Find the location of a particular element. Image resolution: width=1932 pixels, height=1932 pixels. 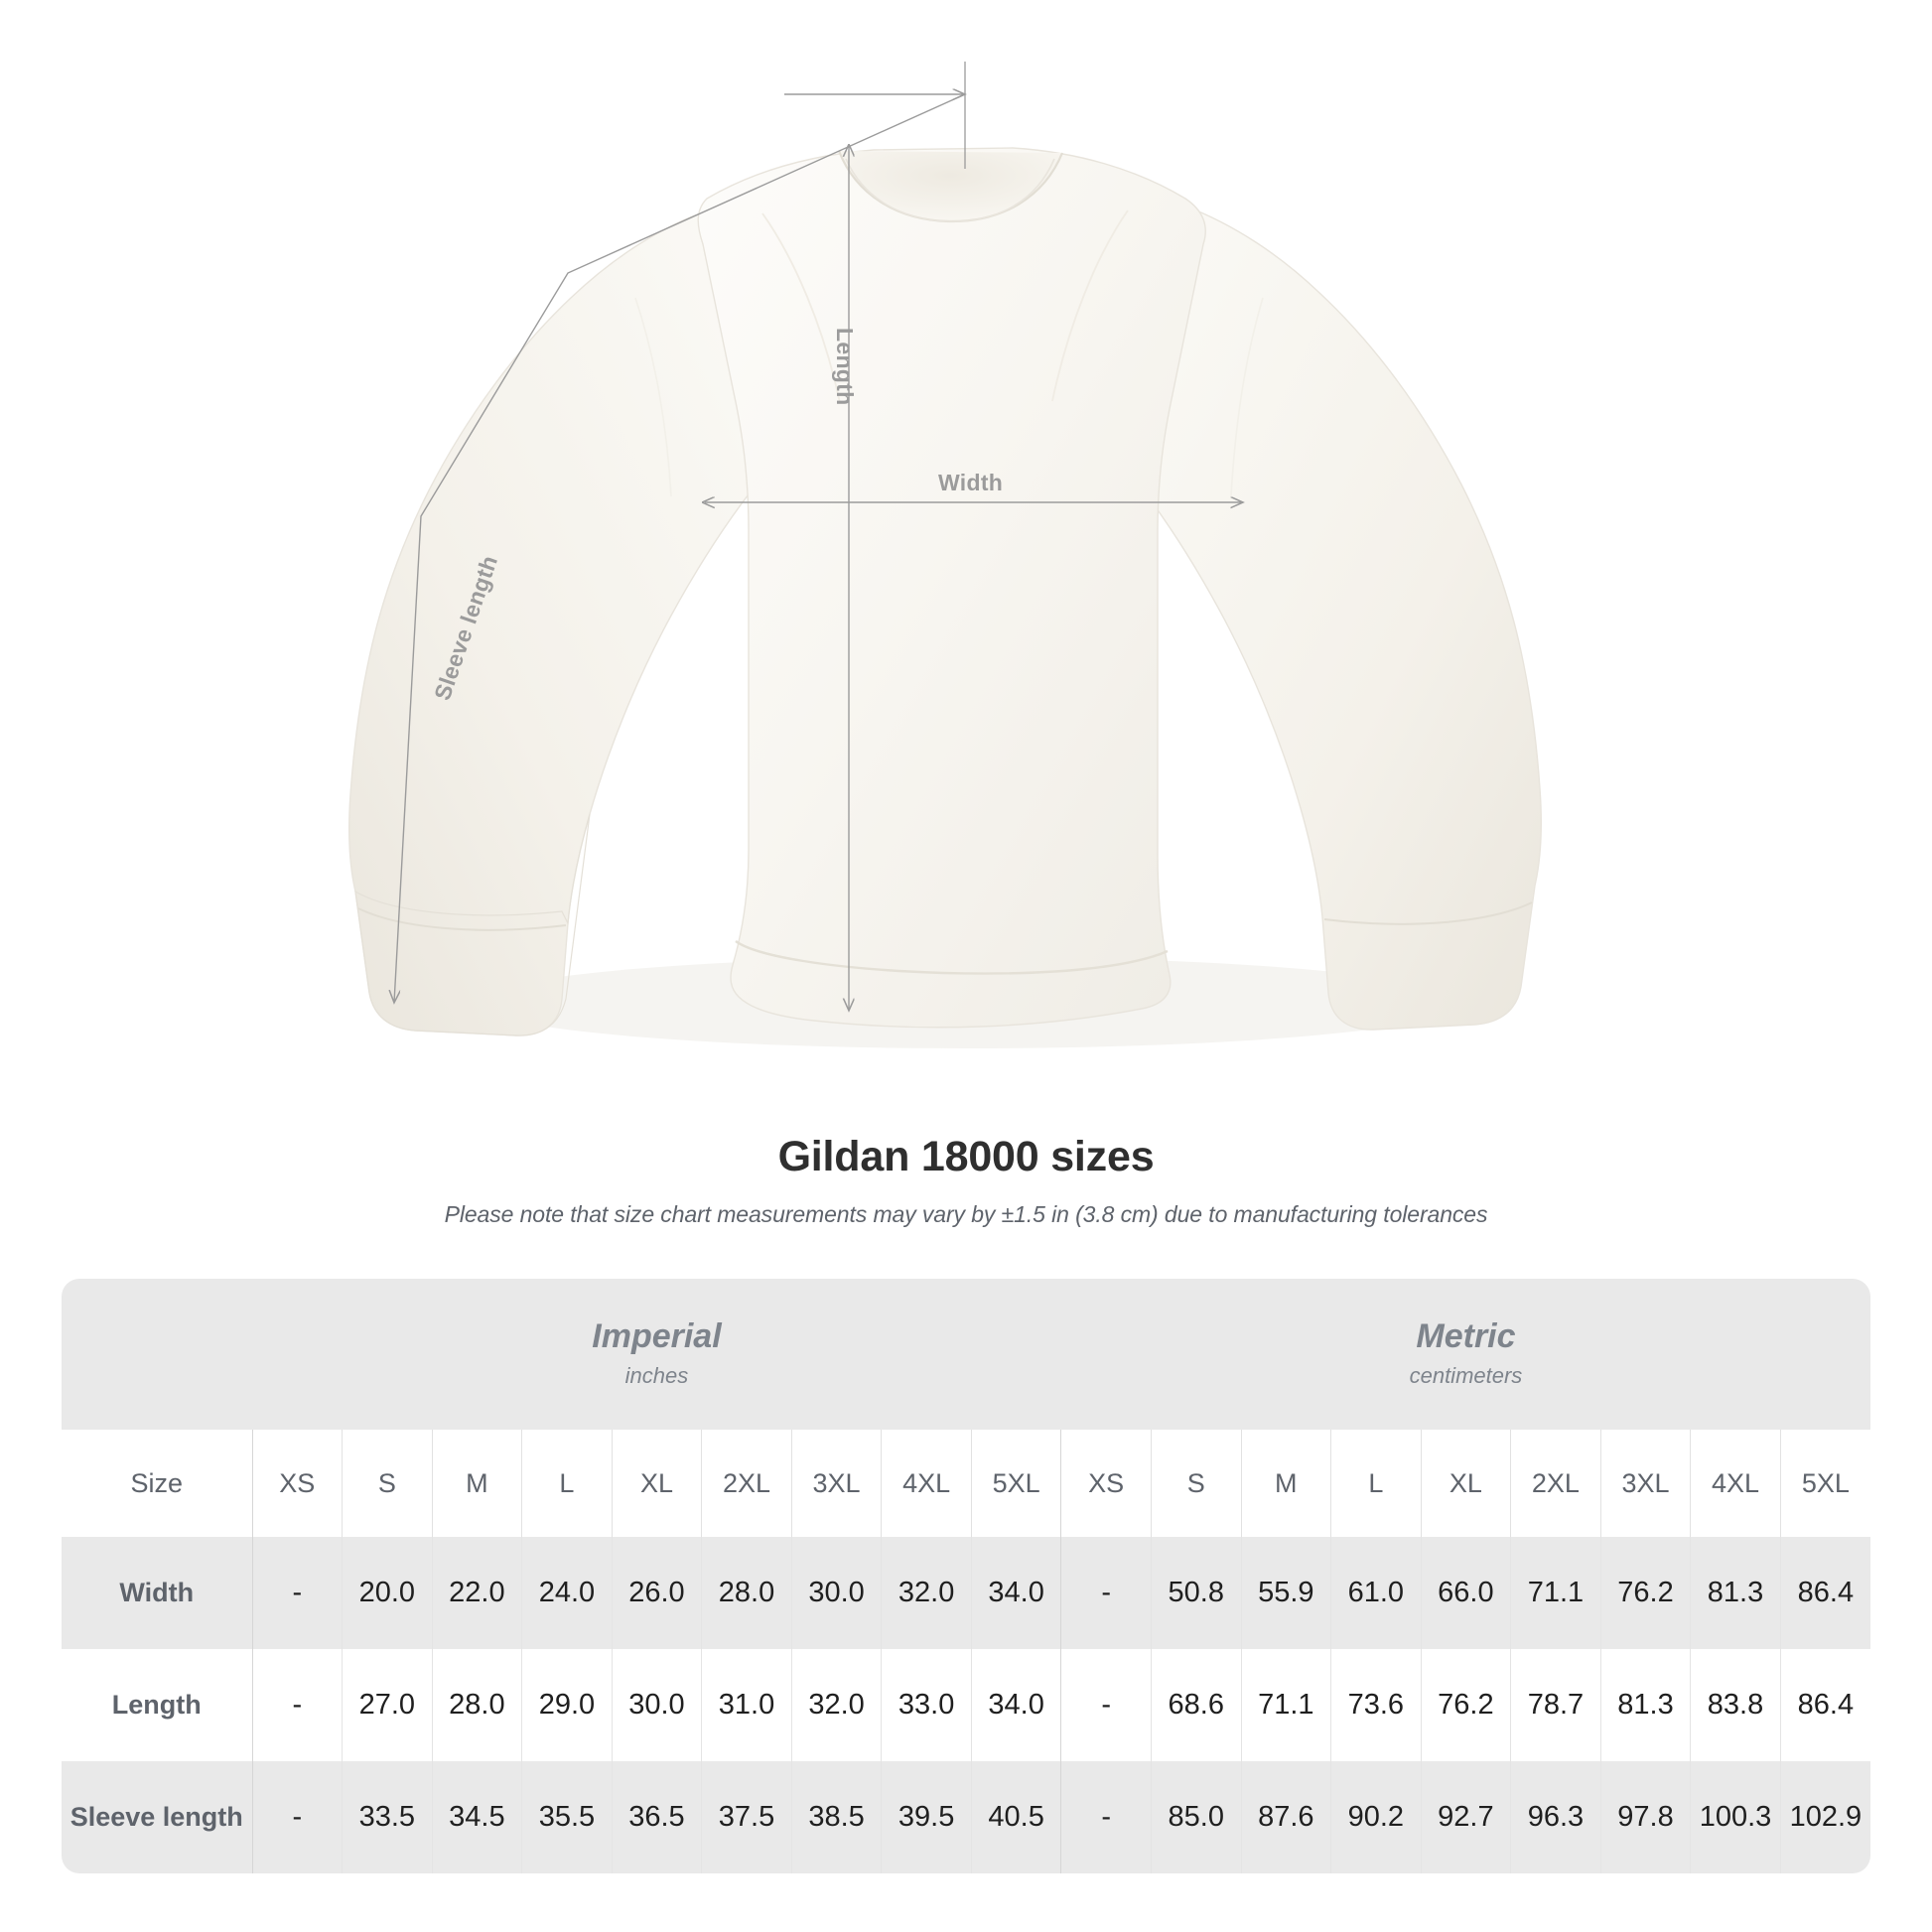

cell-length-imperial-s: 27.0 is located at coordinates (387, 1705).